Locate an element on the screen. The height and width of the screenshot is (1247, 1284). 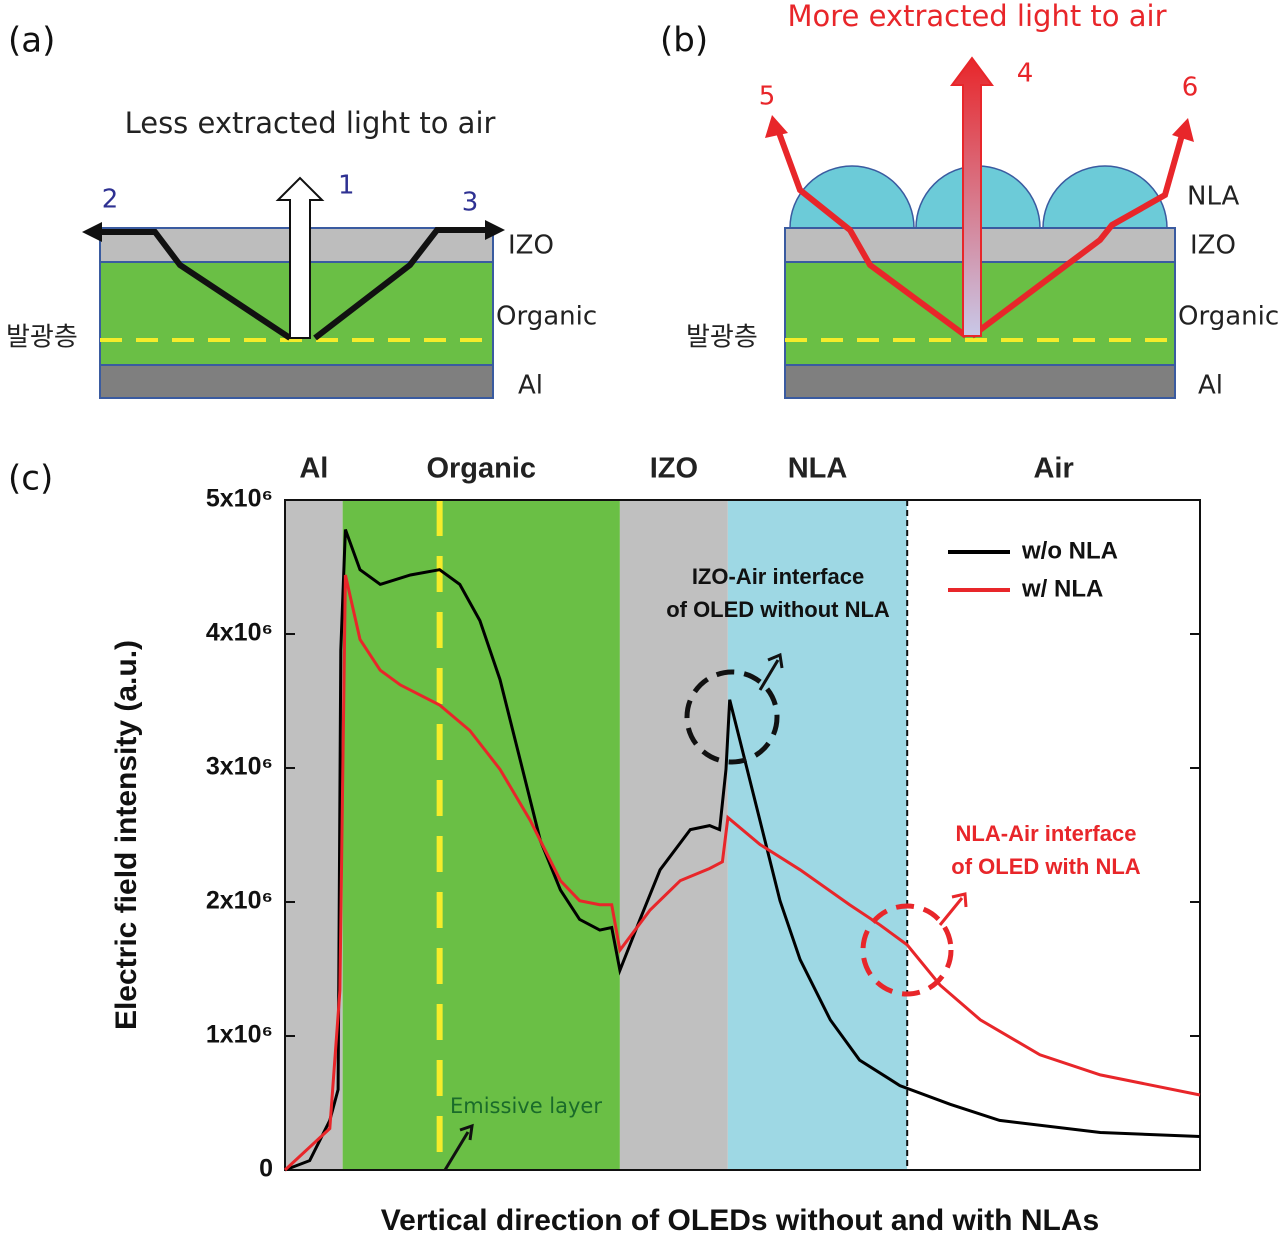
layer-label: NLA is located at coordinates (1213, 197).